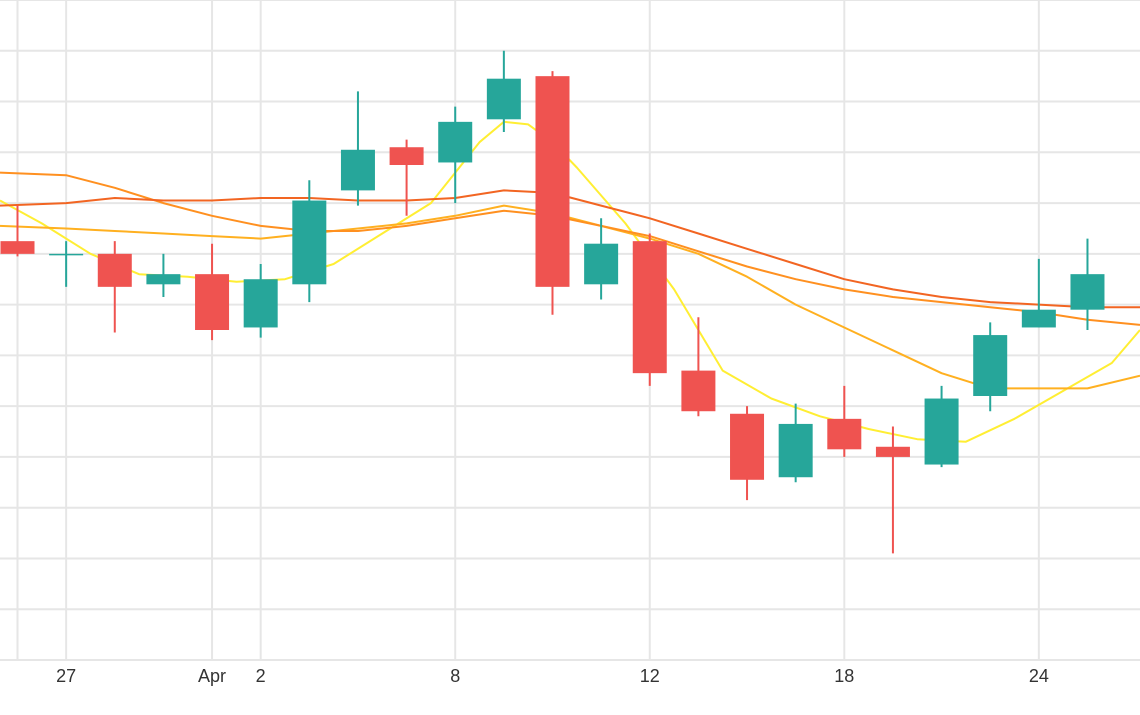 This screenshot has width=1140, height=715. I want to click on x-tick-label: Apr, so click(212, 676).